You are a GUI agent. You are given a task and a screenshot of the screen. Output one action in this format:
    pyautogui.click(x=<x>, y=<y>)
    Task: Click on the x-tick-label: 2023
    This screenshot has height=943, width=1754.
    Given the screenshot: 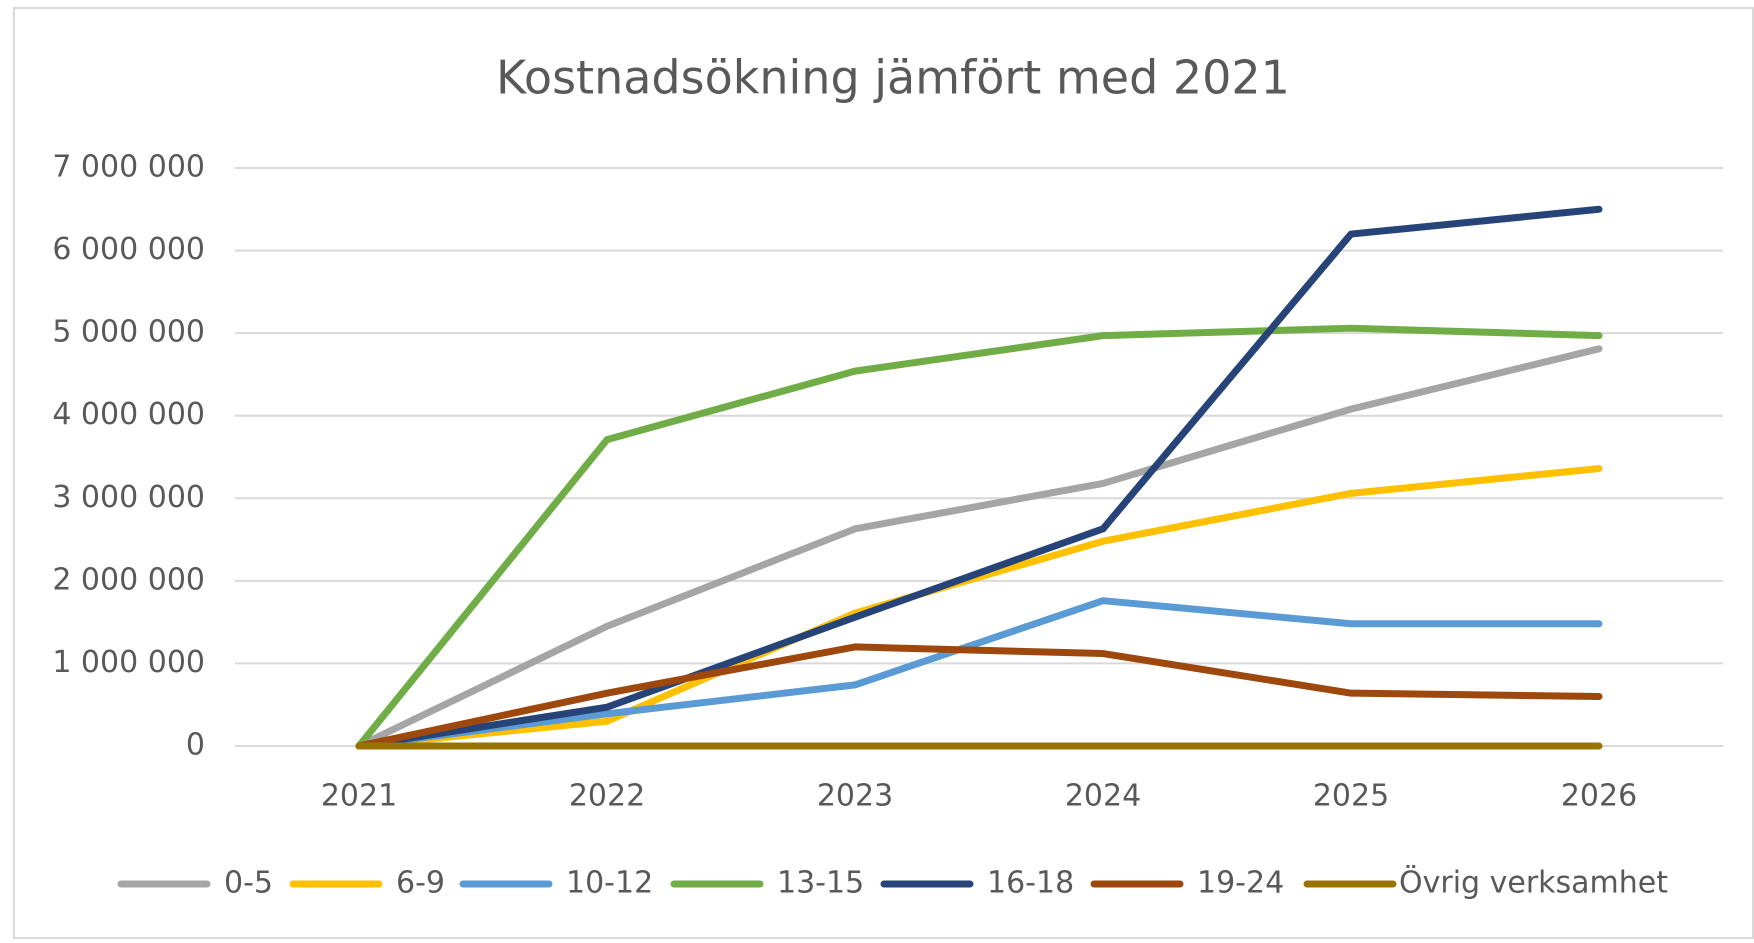 What is the action you would take?
    pyautogui.click(x=855, y=796)
    